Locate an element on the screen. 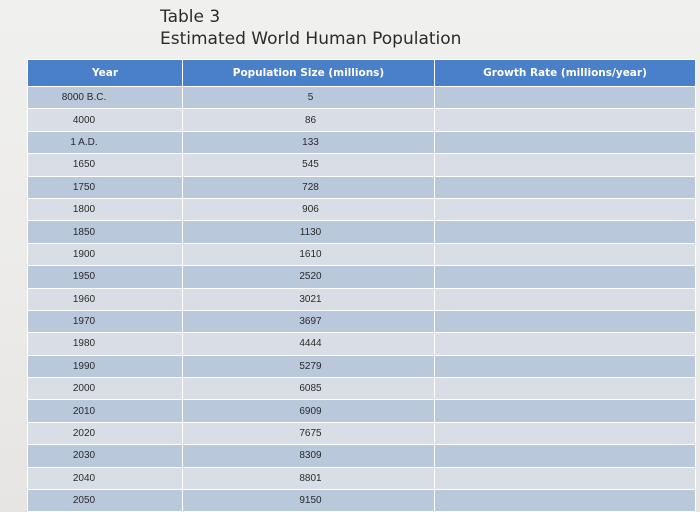 The width and height of the screenshot is (700, 512). table-caption: Table 3 Estimated World Human Population is located at coordinates (310, 28).